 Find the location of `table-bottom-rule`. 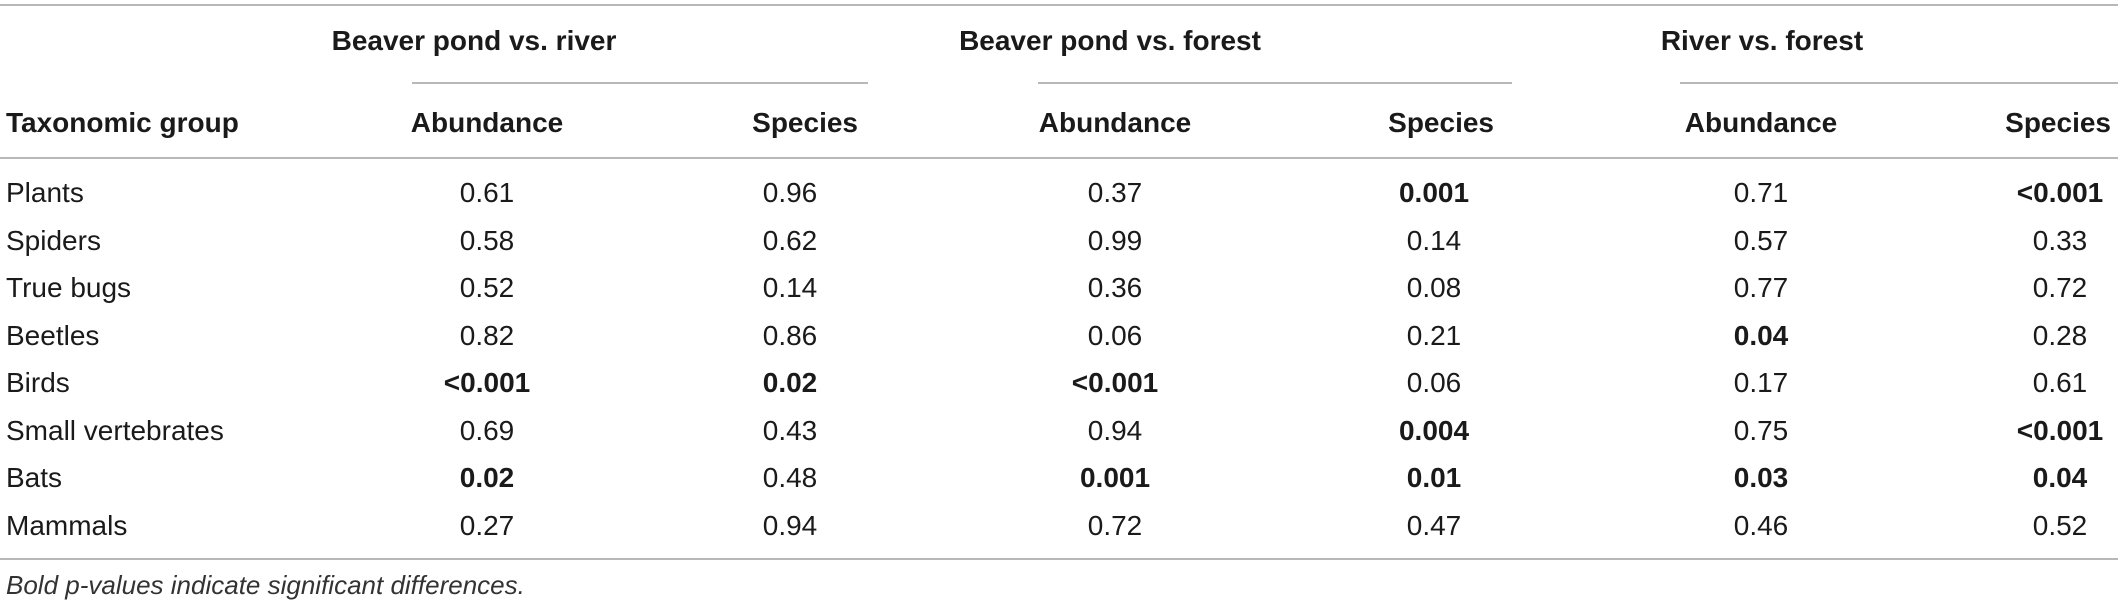

table-bottom-rule is located at coordinates (1059, 559).